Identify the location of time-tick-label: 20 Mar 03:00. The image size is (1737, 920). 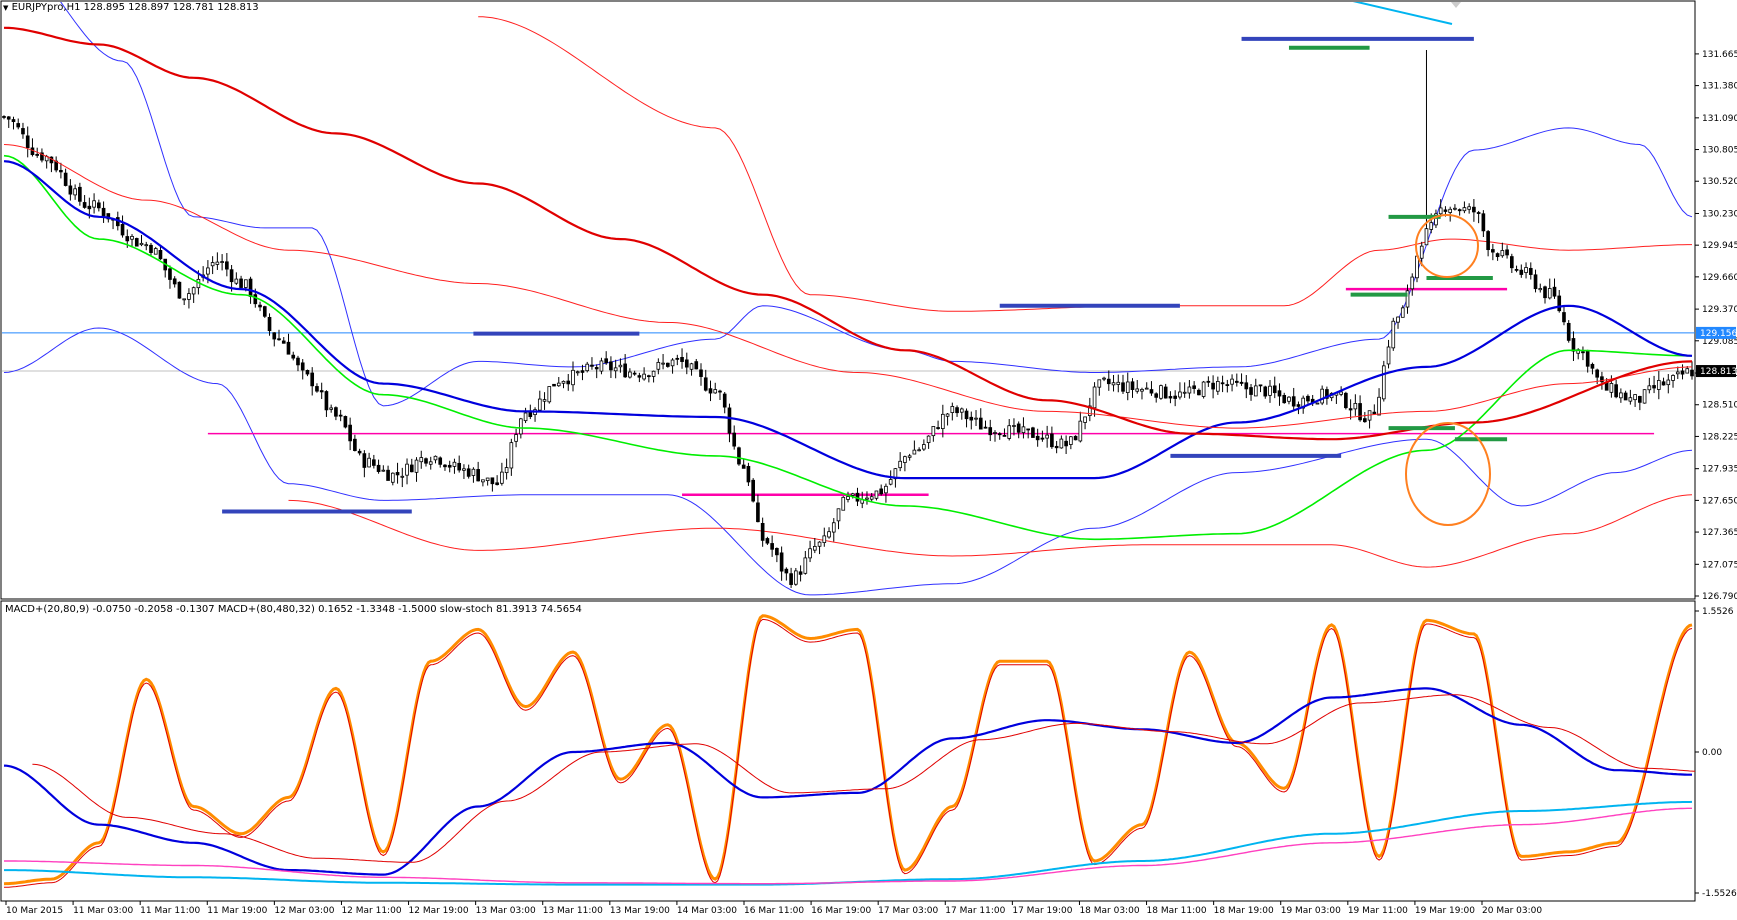
(1512, 911).